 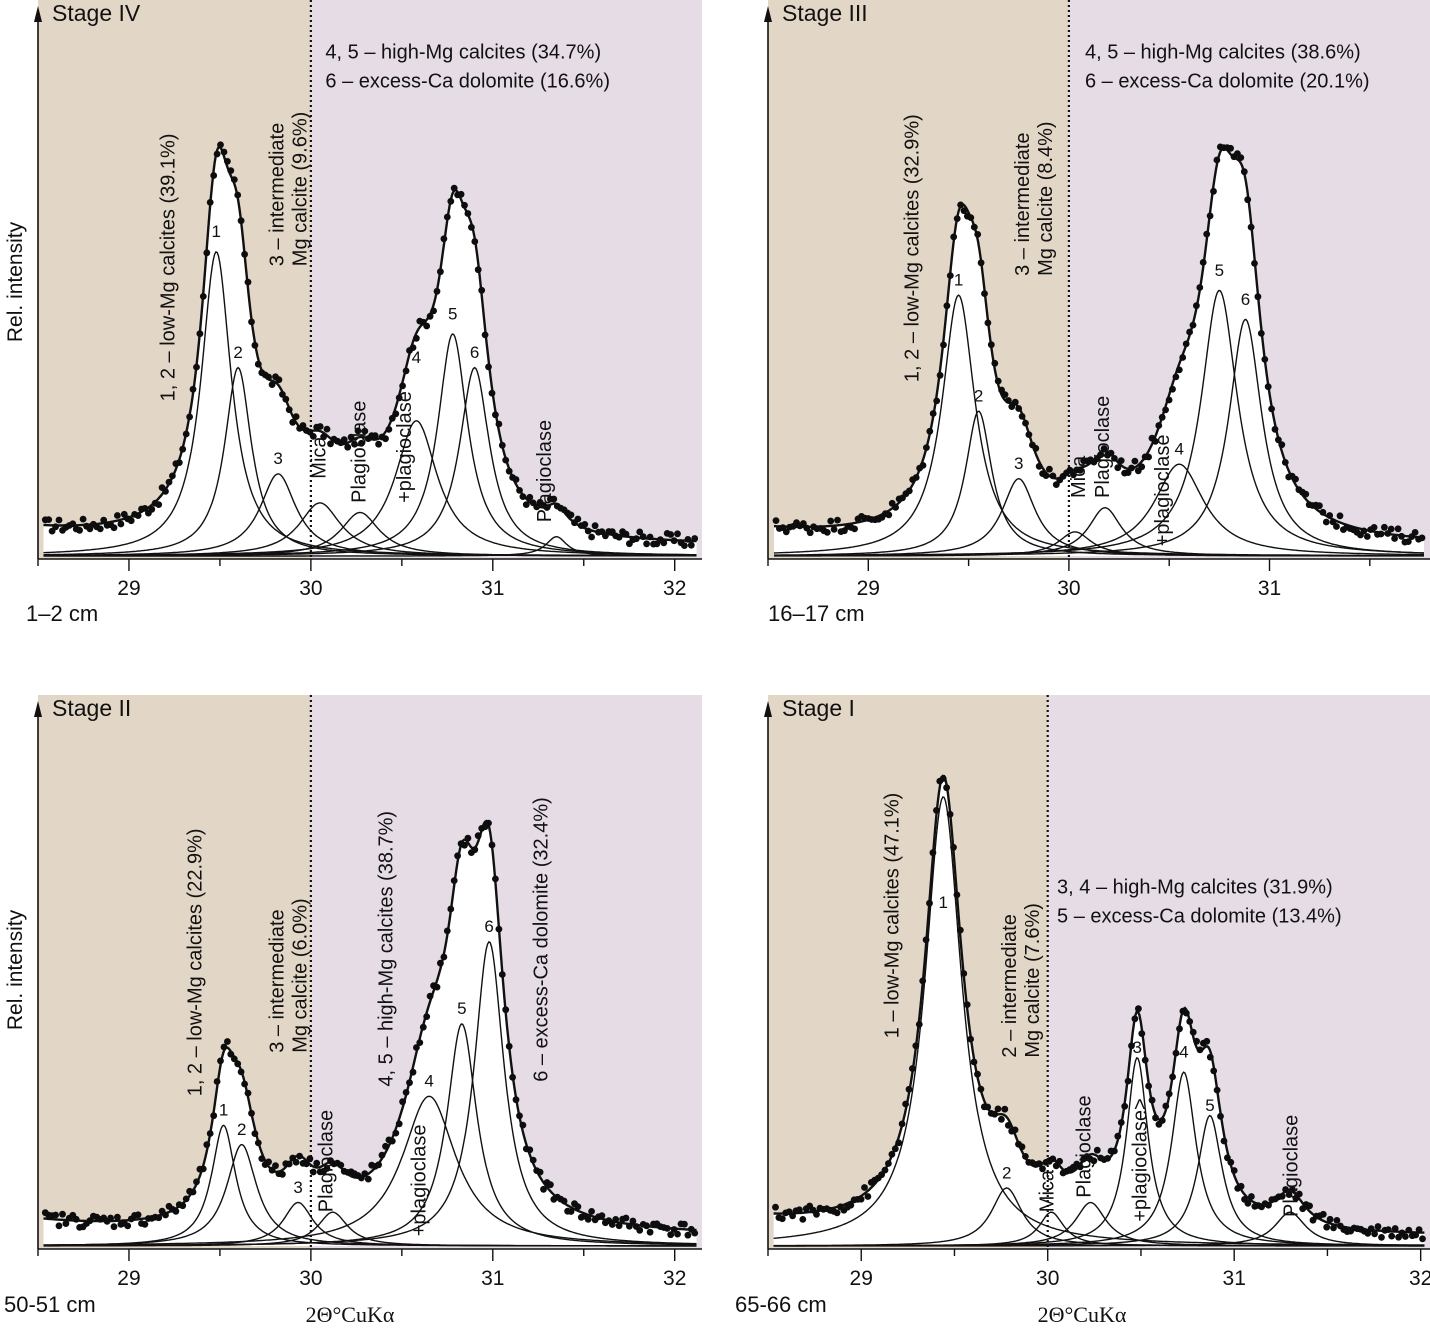 What do you see at coordinates (91, 708) in the screenshot?
I see `stage-title: Stage II` at bounding box center [91, 708].